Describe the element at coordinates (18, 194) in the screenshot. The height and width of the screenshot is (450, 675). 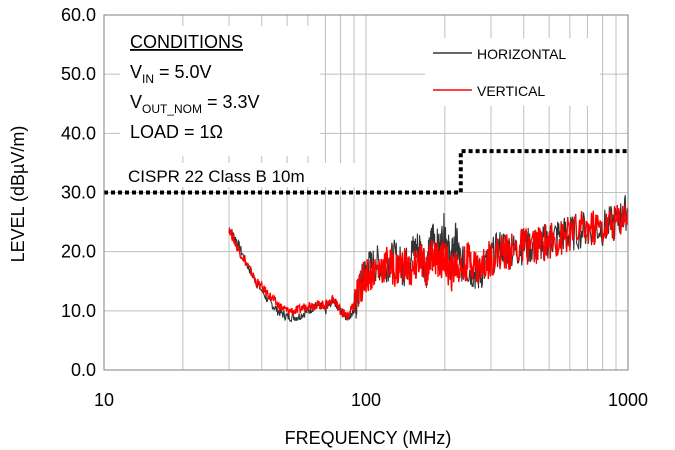
I see `y-axis-title: LEVEL (dBµV/m)` at that location.